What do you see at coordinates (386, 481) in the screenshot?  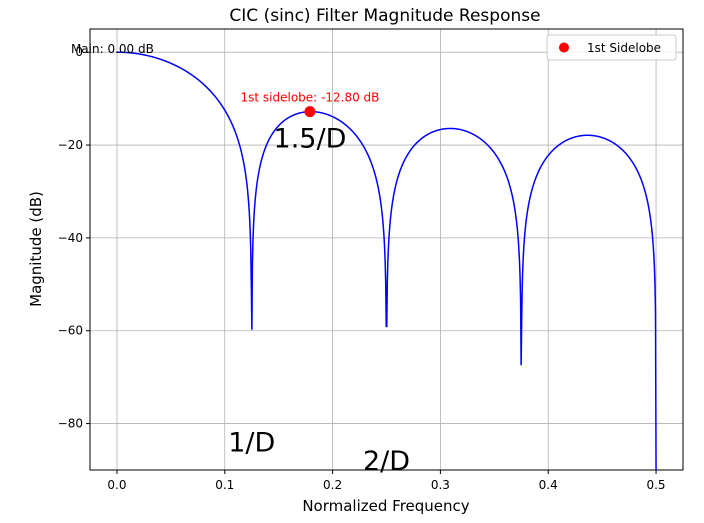 I see `x-axis-ticks: 0.0 0.1 0.2 0.3 0.4 0.5` at bounding box center [386, 481].